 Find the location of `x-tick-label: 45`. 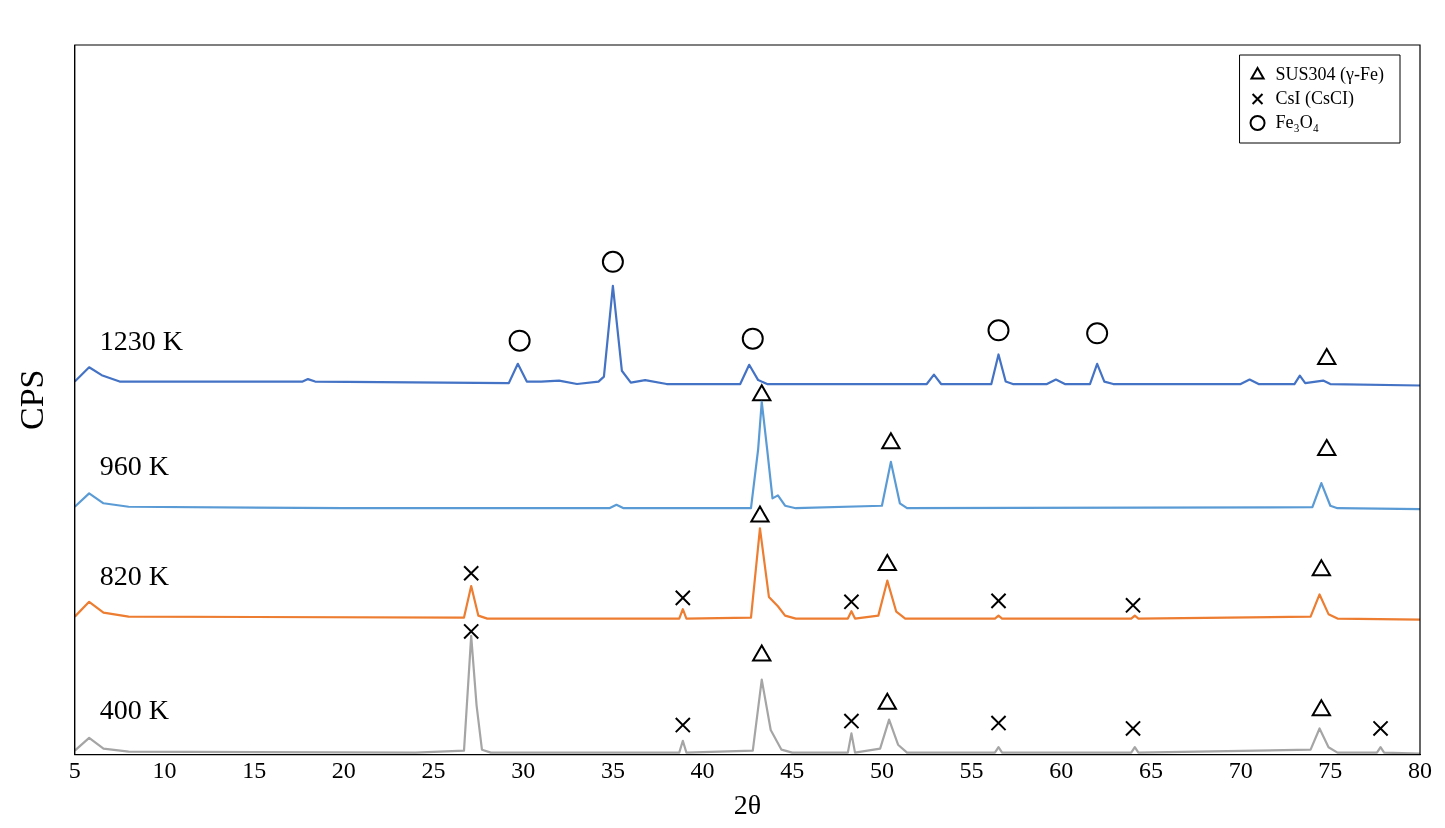

x-tick-label: 45 is located at coordinates (792, 770).